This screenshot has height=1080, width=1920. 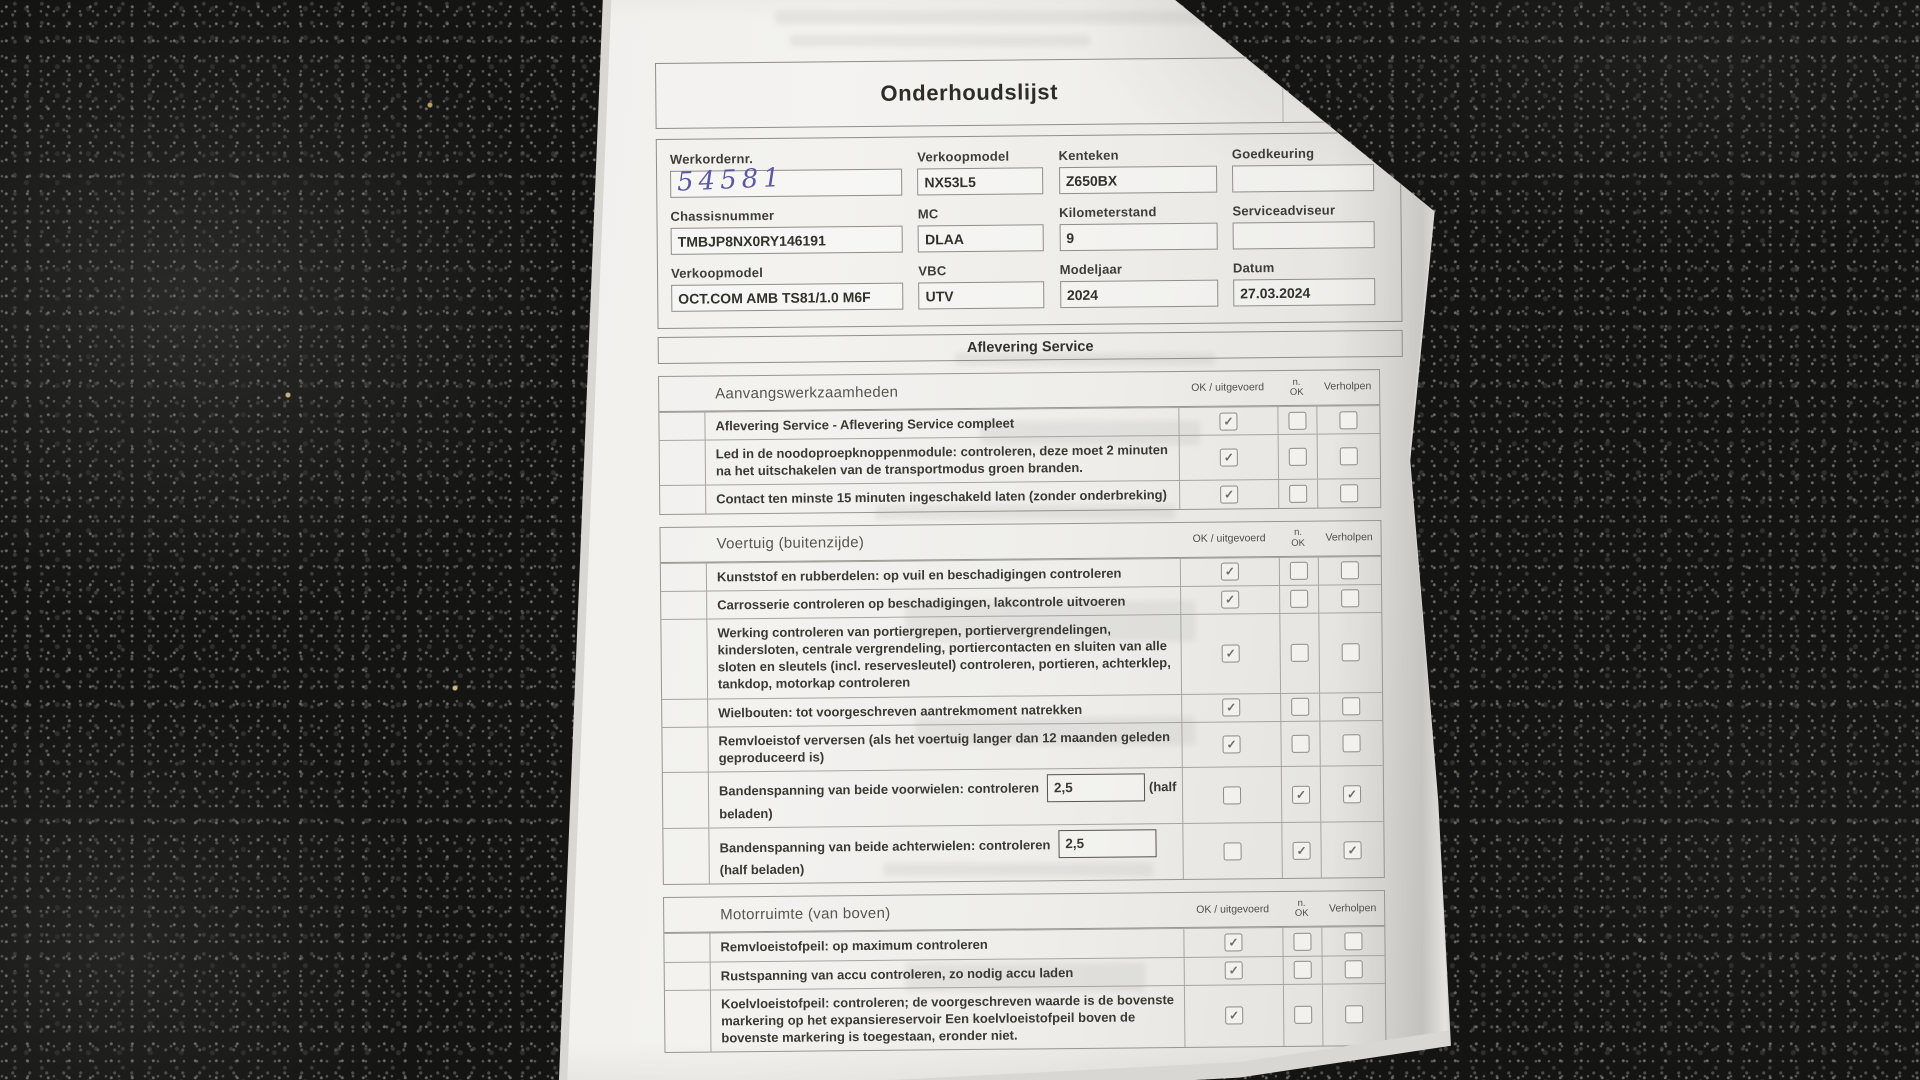 What do you see at coordinates (854, 946) in the screenshot?
I see `row-text: Remvloeistofpeil: op maximum controleren` at bounding box center [854, 946].